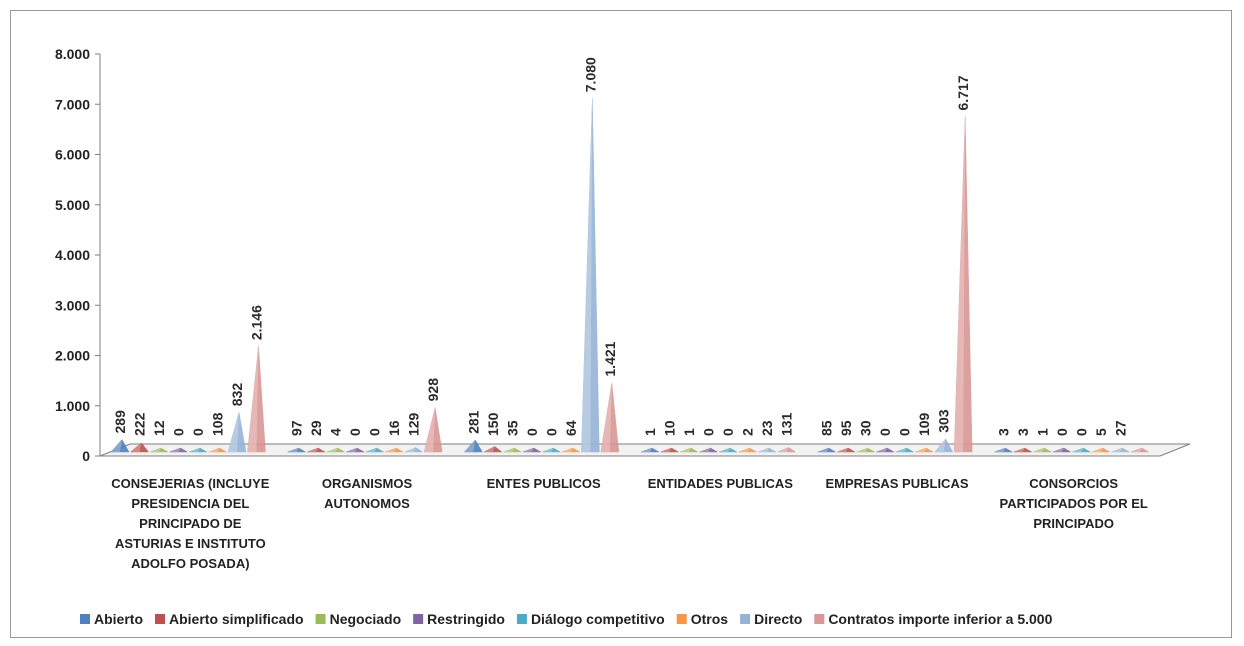 Image resolution: width=1244 pixels, height=646 pixels. I want to click on data-label: 23, so click(767, 428).